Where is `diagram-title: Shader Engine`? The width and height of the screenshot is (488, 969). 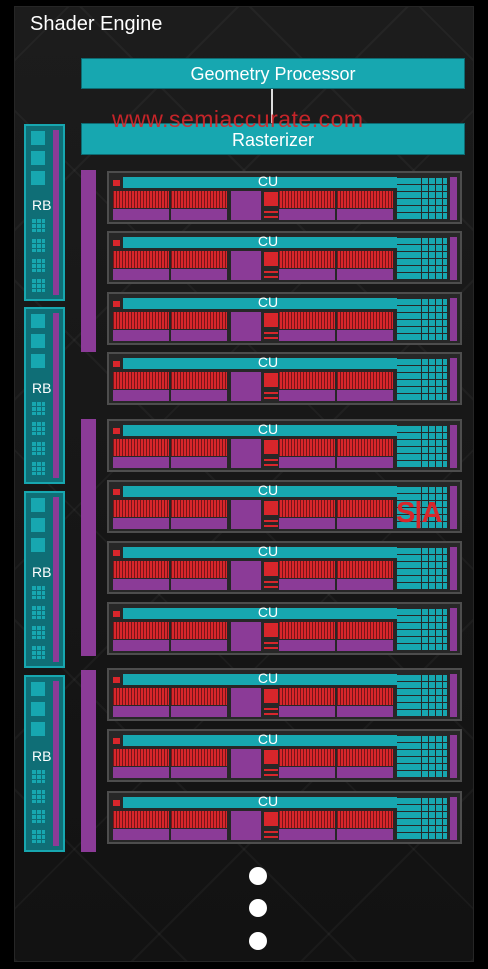 diagram-title: Shader Engine is located at coordinates (96, 24).